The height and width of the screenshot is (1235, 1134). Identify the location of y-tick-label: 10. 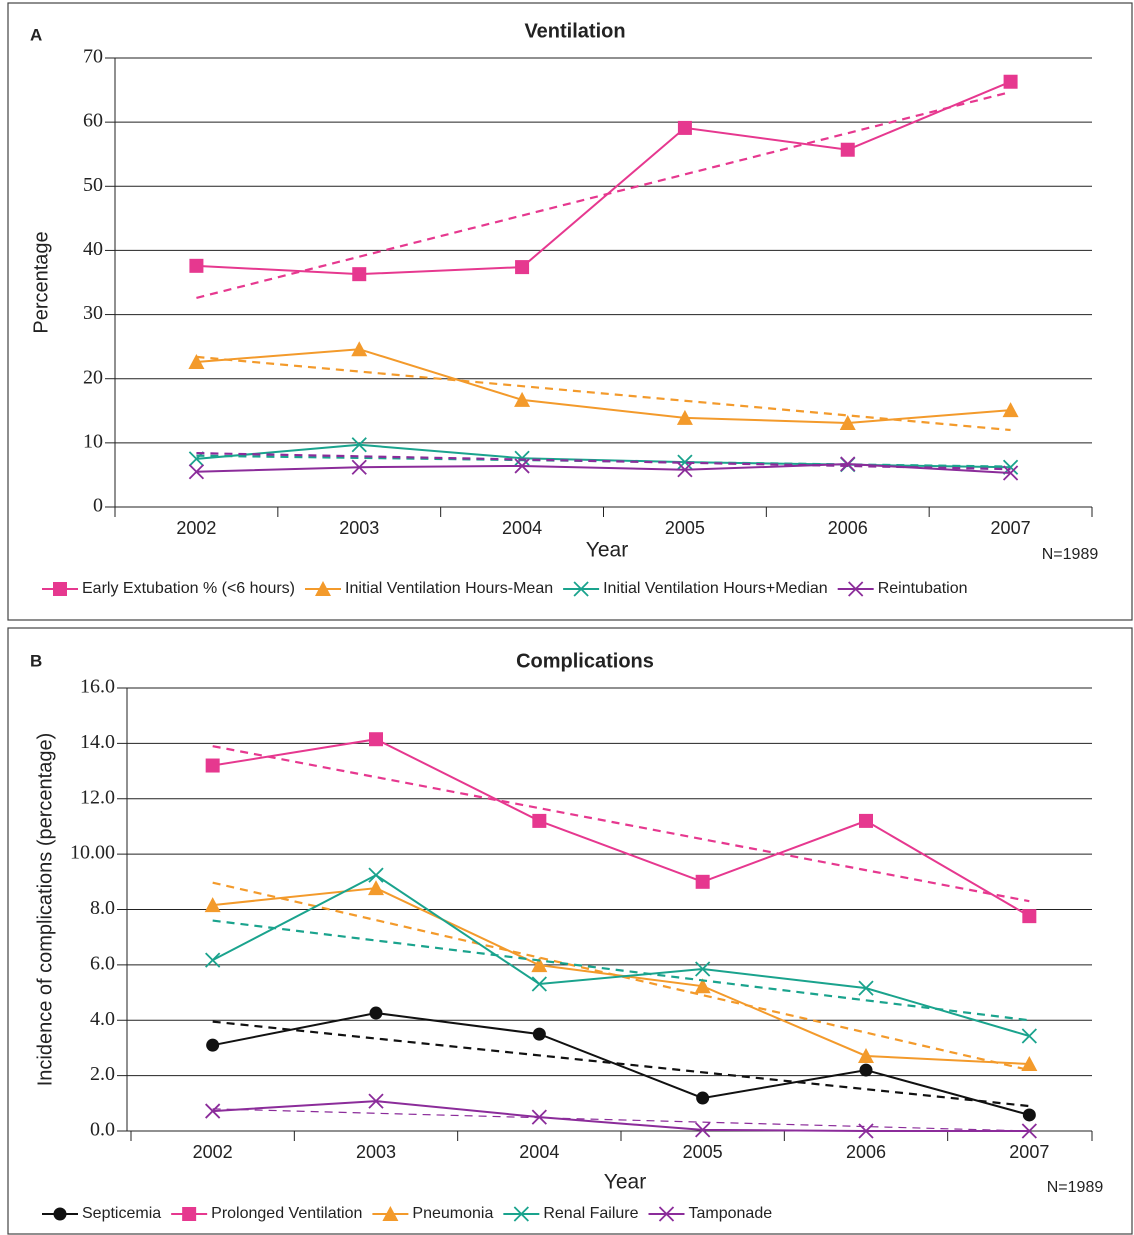
(93, 441).